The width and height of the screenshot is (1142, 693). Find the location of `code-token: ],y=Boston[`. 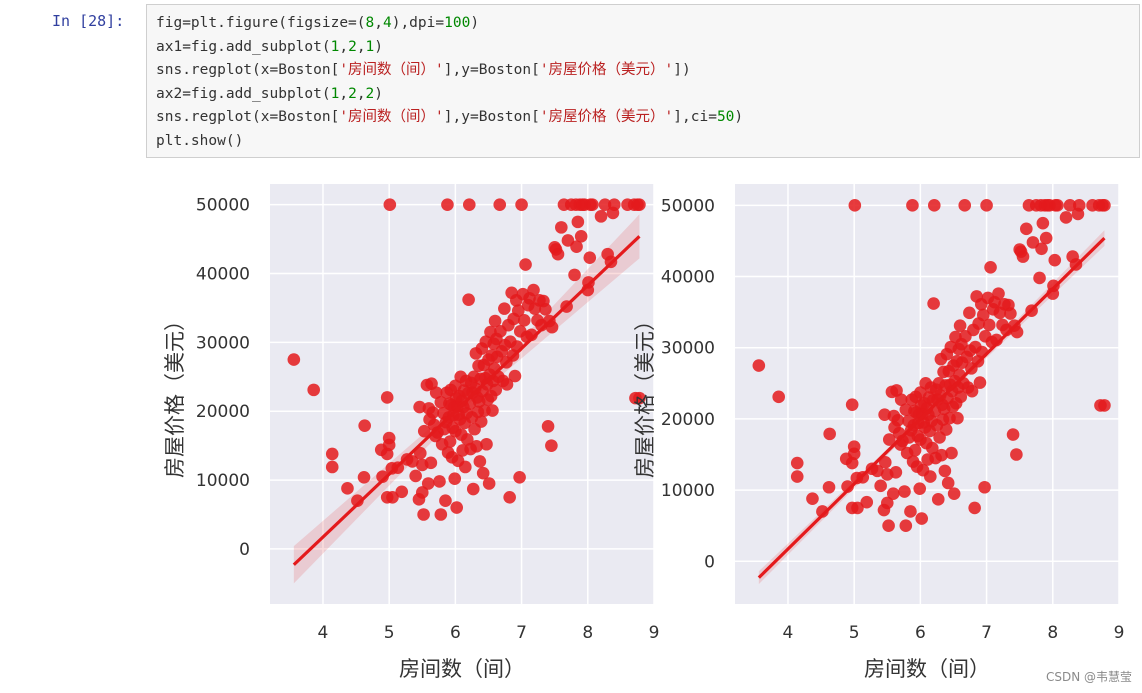

code-token: ],y=Boston[ is located at coordinates (491, 70).